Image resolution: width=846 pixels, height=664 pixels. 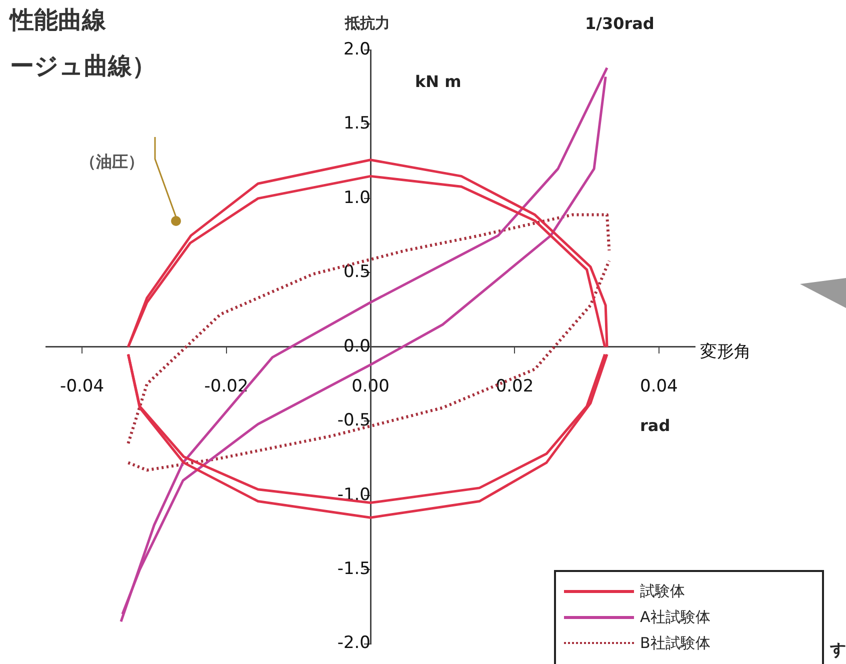 What do you see at coordinates (82, 386) in the screenshot?
I see `x-tick-label: -0.04` at bounding box center [82, 386].